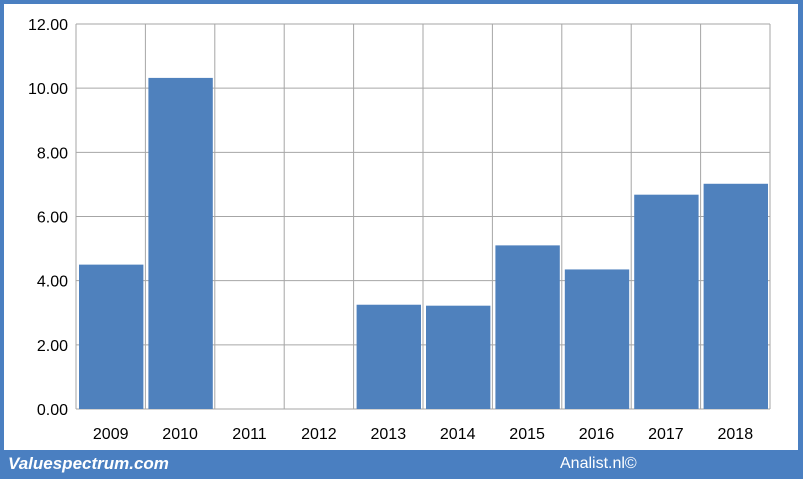 The height and width of the screenshot is (479, 803). What do you see at coordinates (389, 434) in the screenshot?
I see `x-tick-label: 2013` at bounding box center [389, 434].